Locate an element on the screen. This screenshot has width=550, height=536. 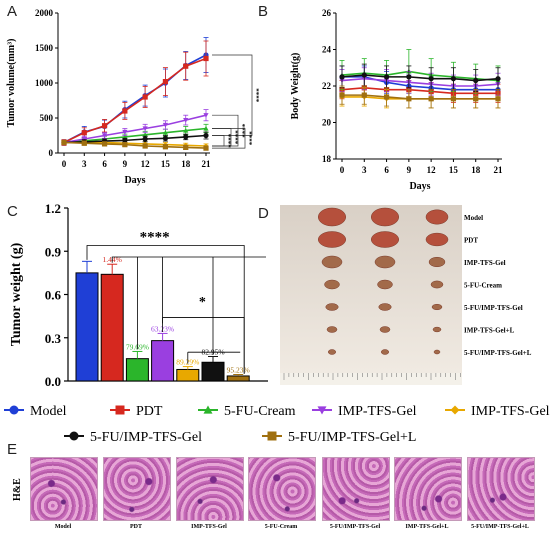
x-tick-label: 9 is located at coordinates (125, 164).